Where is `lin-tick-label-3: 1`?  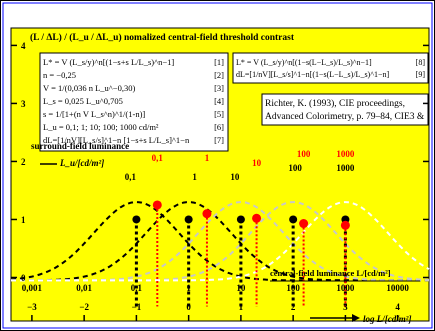 lin-tick-label-3: 1 is located at coordinates (188, 288).